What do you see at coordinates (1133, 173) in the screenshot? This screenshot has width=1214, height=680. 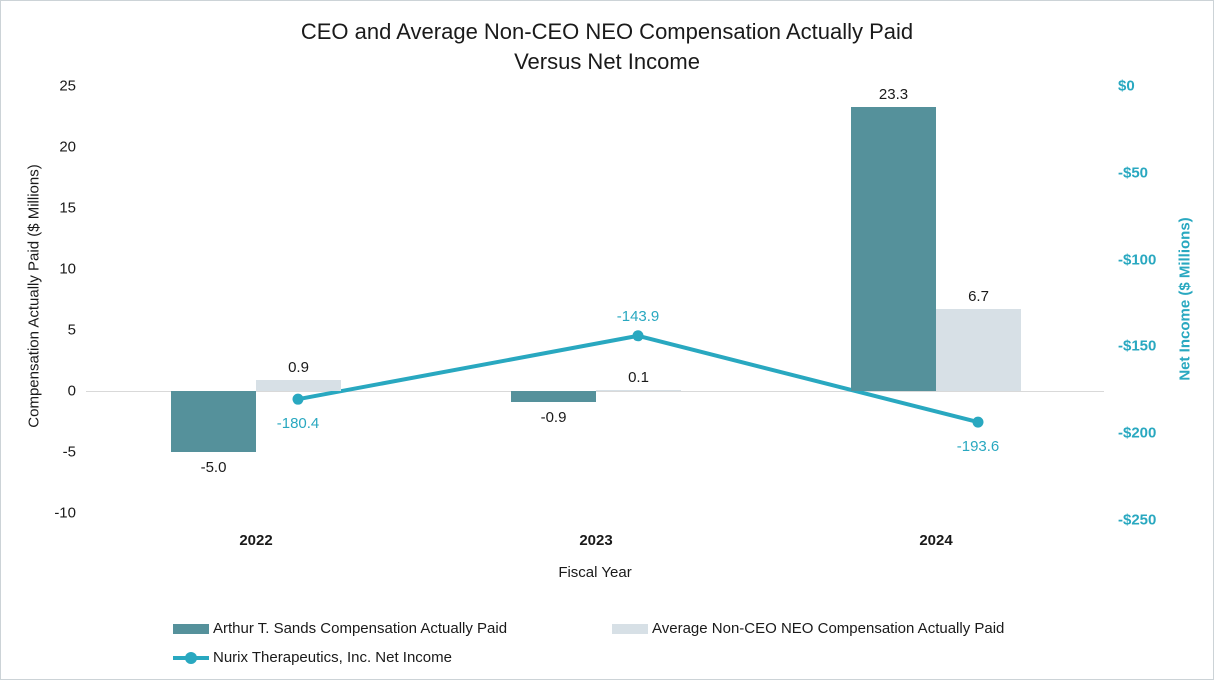 I see `right-tick-label: -$50` at bounding box center [1133, 173].